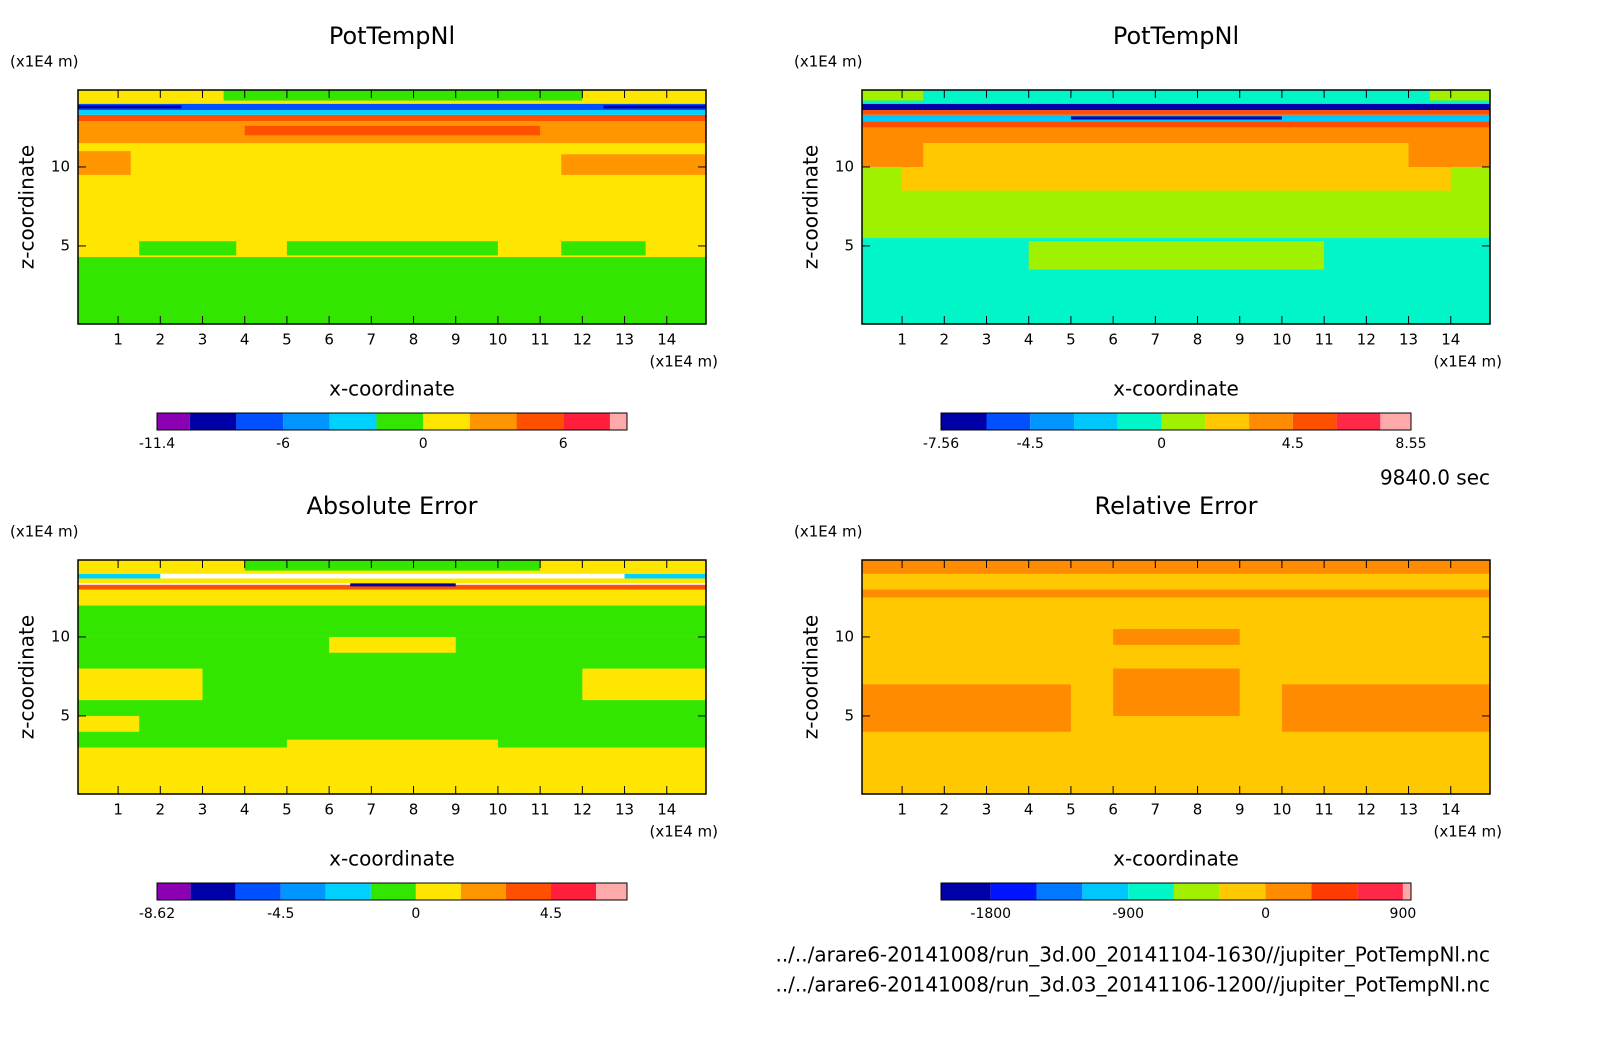 The image size is (1604, 1054). I want to click on panel-title: Relative Error, so click(1176, 506).